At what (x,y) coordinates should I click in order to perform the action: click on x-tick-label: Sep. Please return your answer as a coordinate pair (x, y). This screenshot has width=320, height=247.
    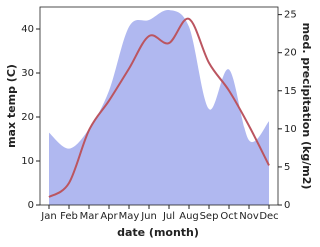
    Looking at the image, I should click on (209, 216).